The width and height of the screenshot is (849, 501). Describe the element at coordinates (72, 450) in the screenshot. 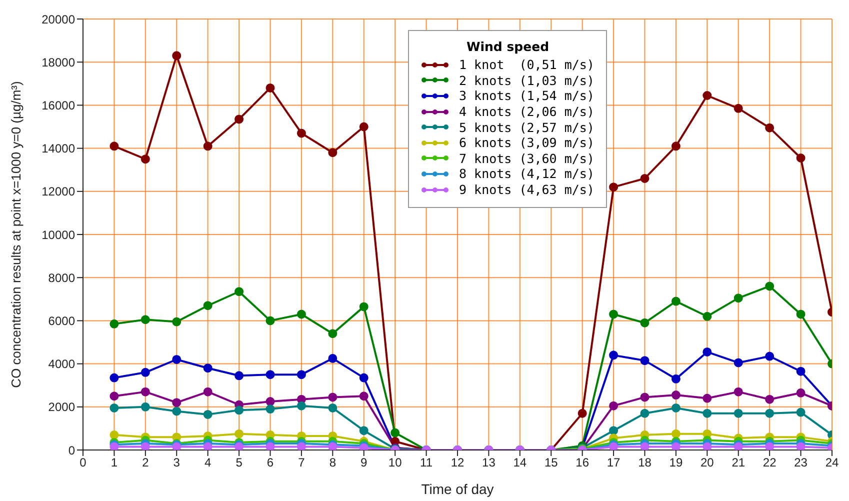

I see `y-tick-label: 0` at that location.